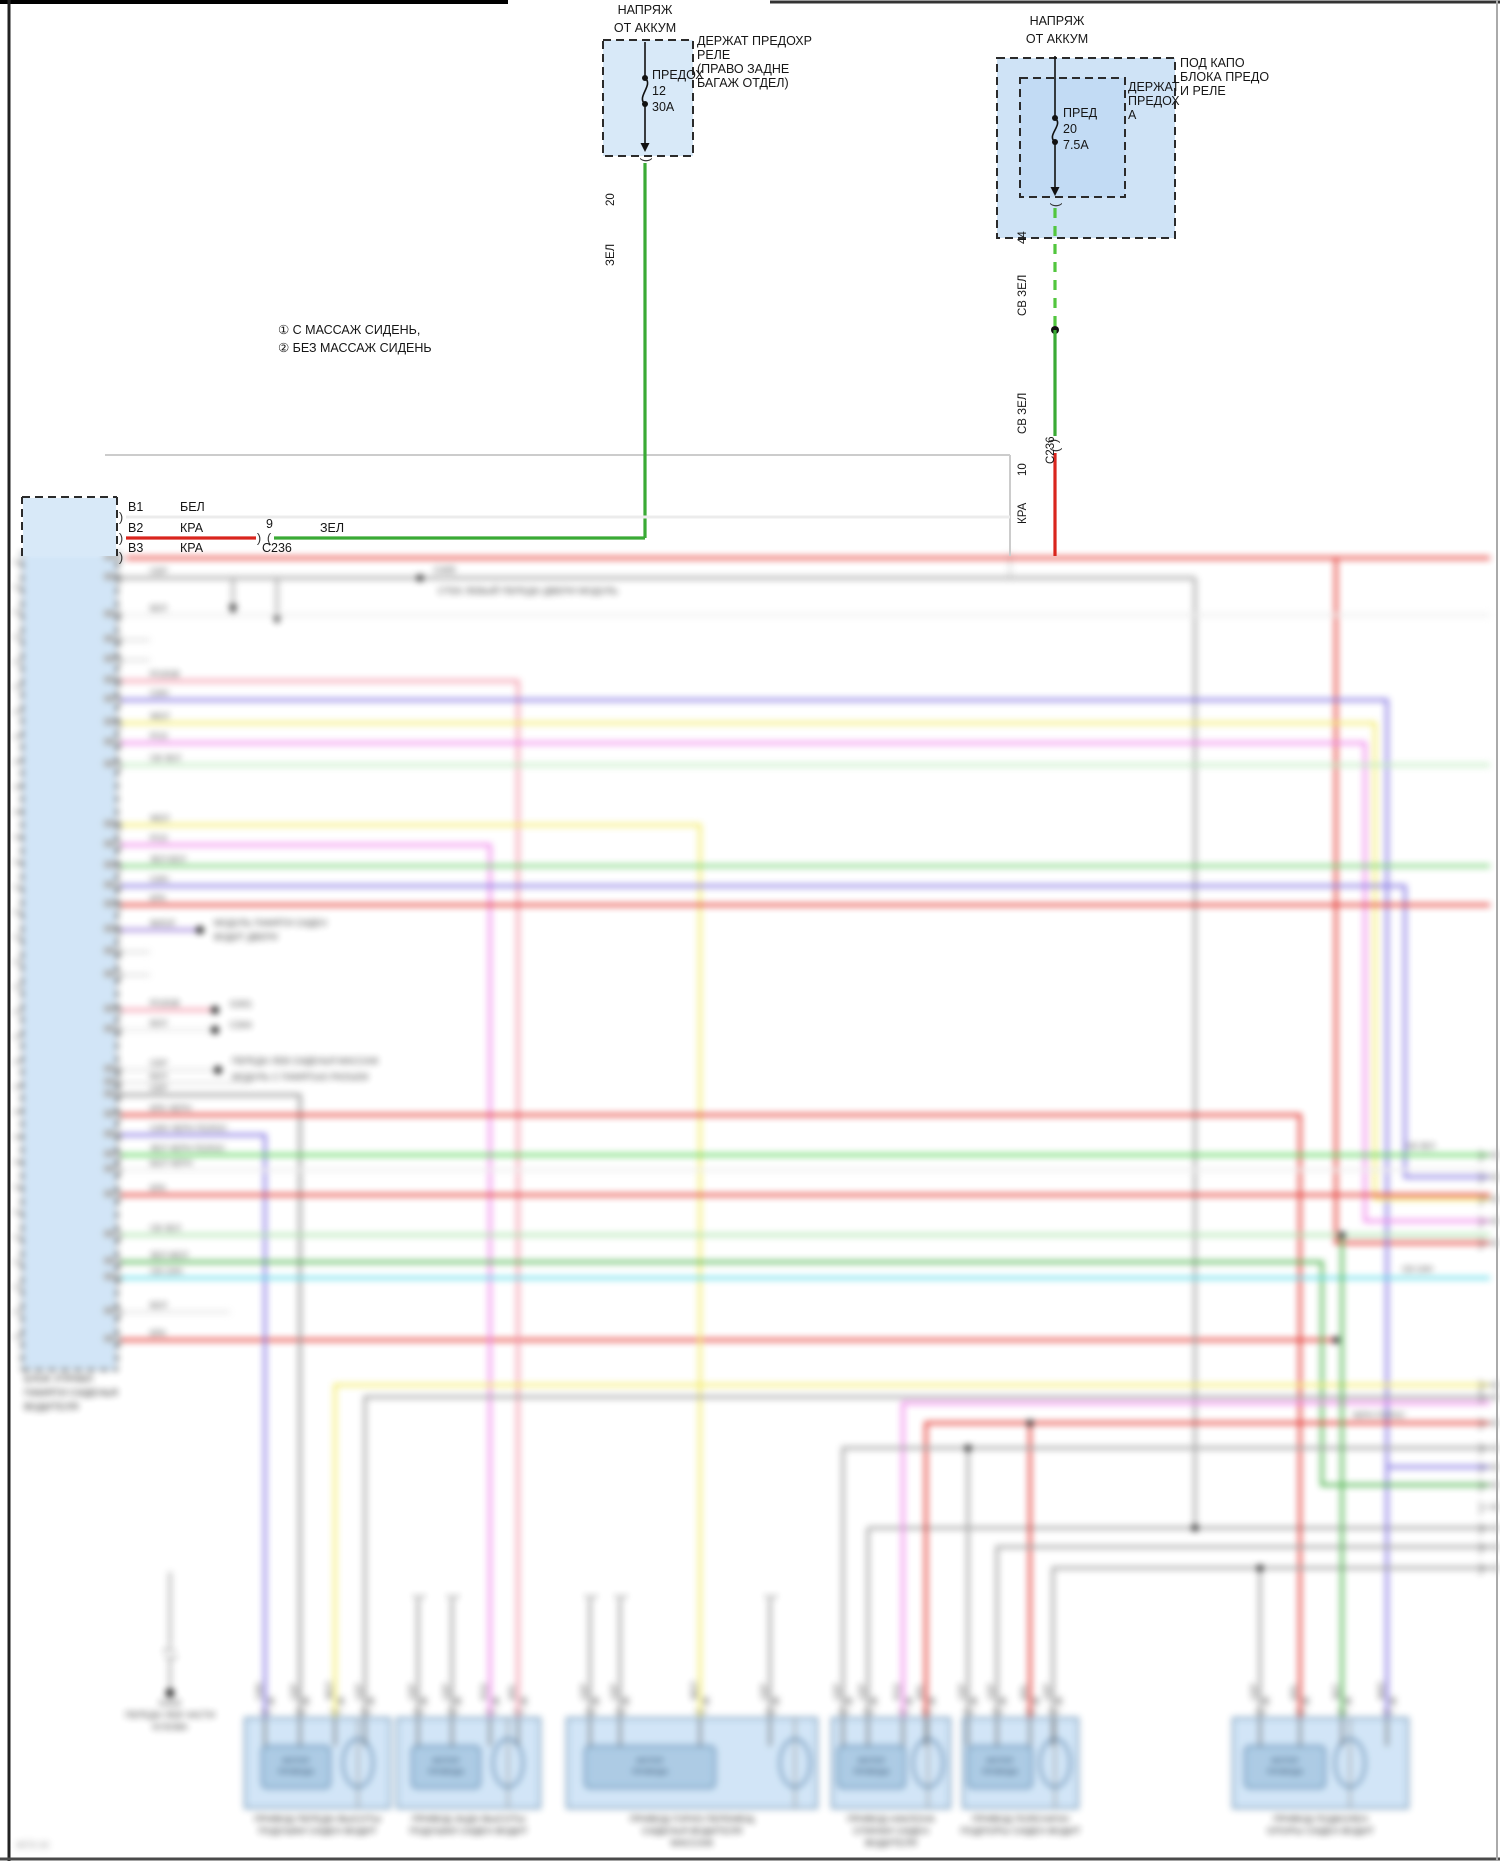 Image resolution: width=1500 pixels, height=1861 pixels. What do you see at coordinates (170, 1703) in the screenshot?
I see `svg-text: G402` at bounding box center [170, 1703].